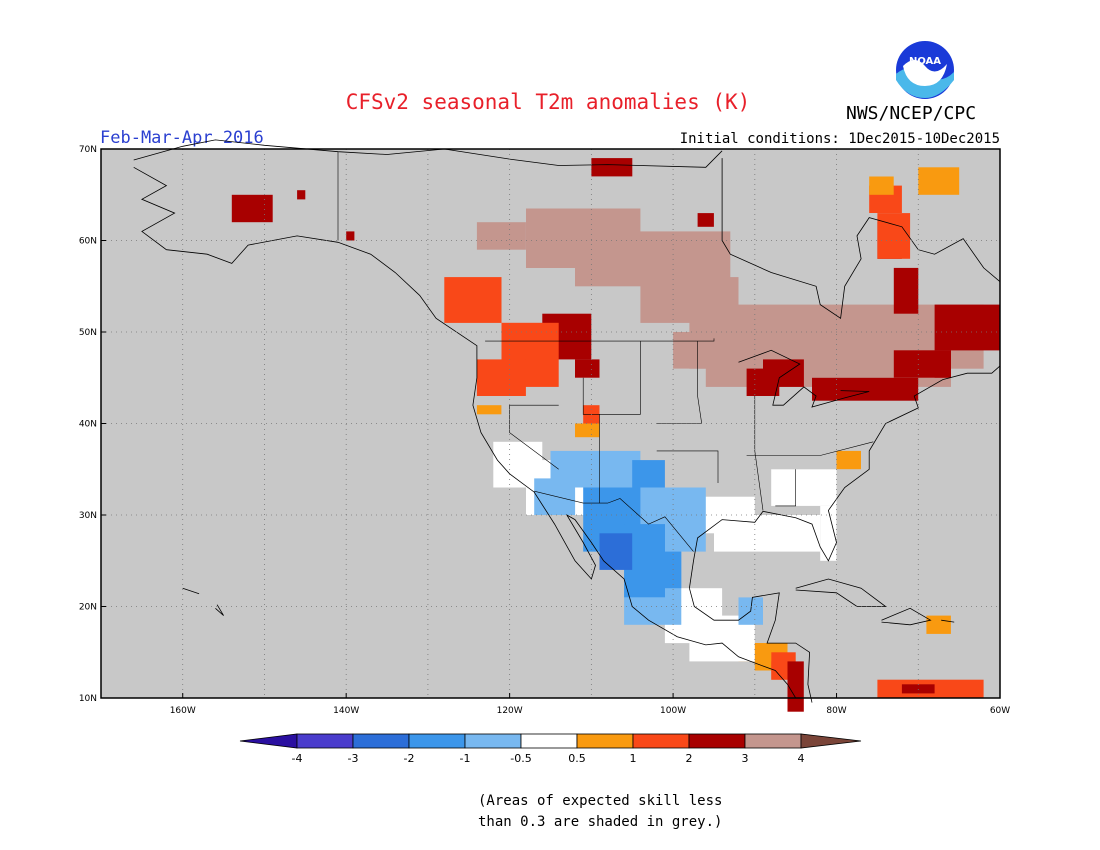  Describe the element at coordinates (88, 699) in the screenshot. I see `lat-tick-label: 10N` at that location.